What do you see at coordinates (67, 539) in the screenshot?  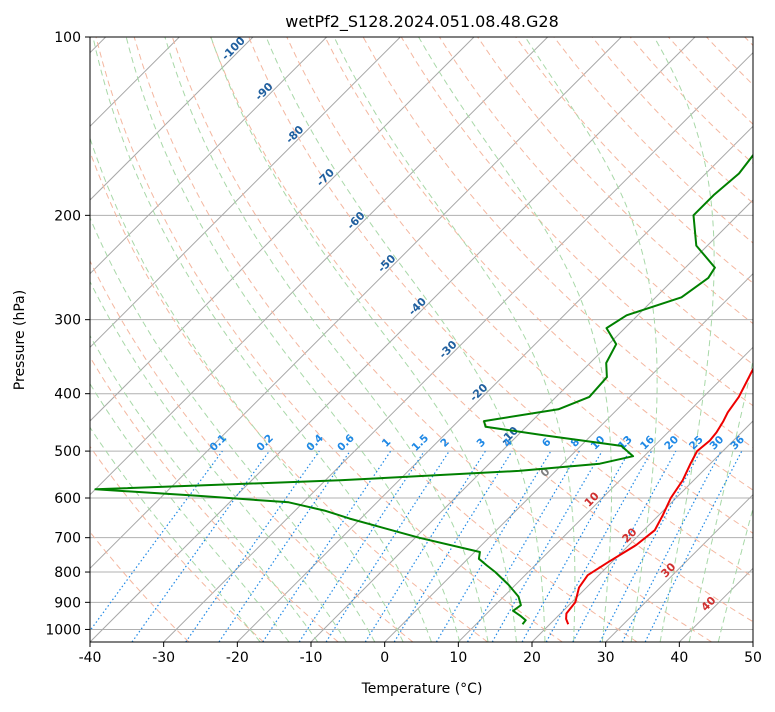 I see `y-tick-label: 700` at bounding box center [67, 539].